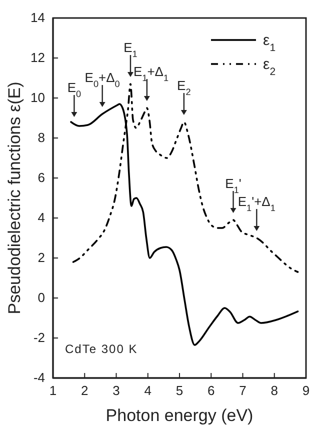 The width and height of the screenshot is (311, 432). Describe the element at coordinates (41, 178) in the screenshot. I see `y-tick-label: 6` at that location.